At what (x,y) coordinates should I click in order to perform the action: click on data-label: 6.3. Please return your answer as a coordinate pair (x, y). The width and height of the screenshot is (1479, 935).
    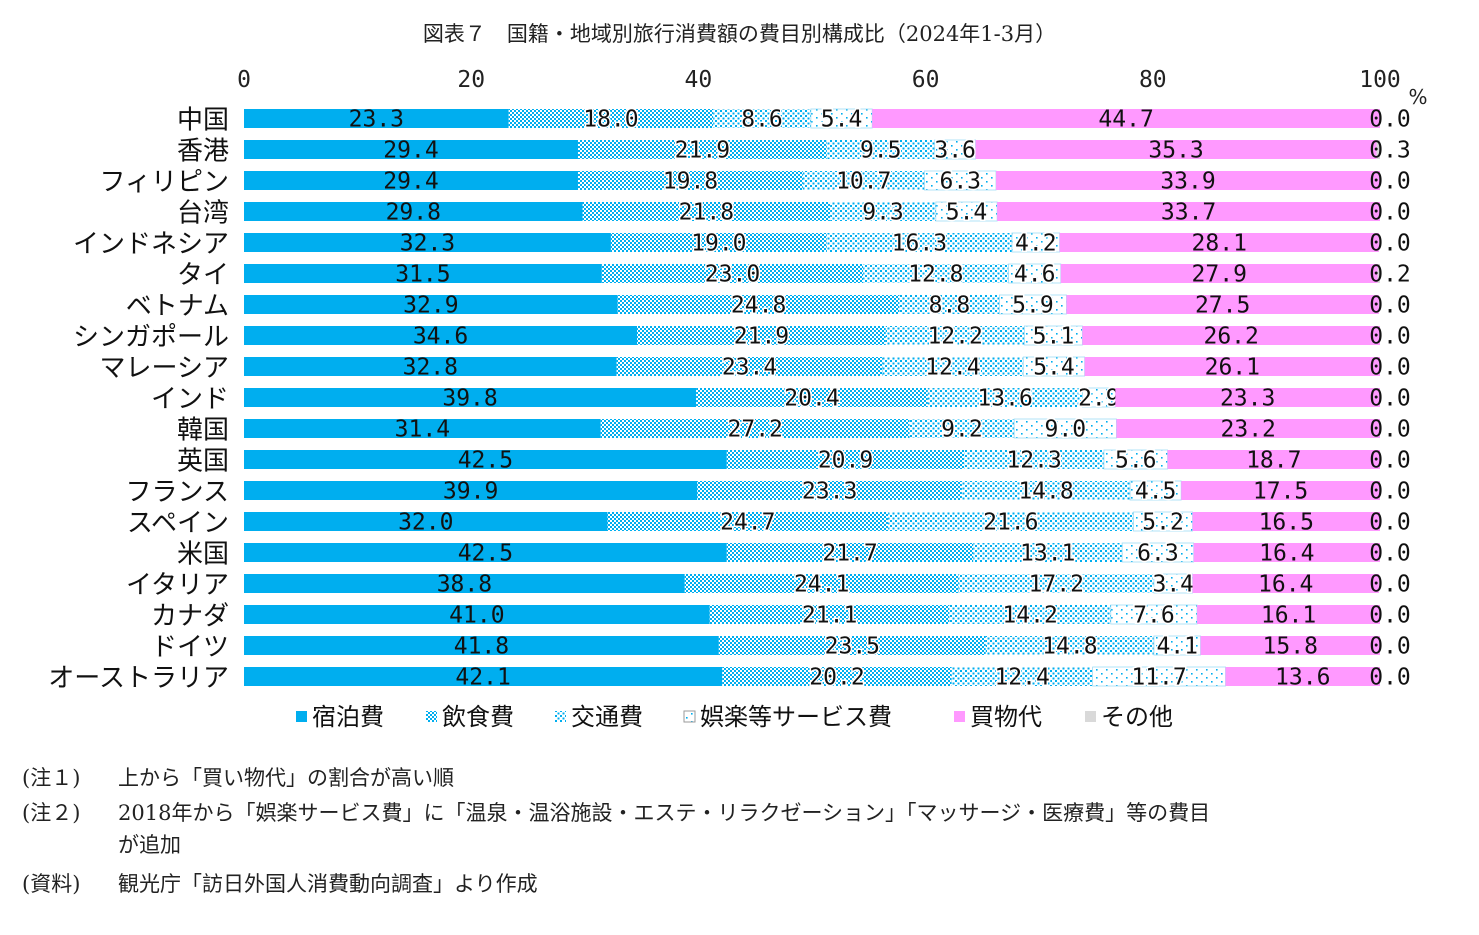
    Looking at the image, I should click on (1158, 554).